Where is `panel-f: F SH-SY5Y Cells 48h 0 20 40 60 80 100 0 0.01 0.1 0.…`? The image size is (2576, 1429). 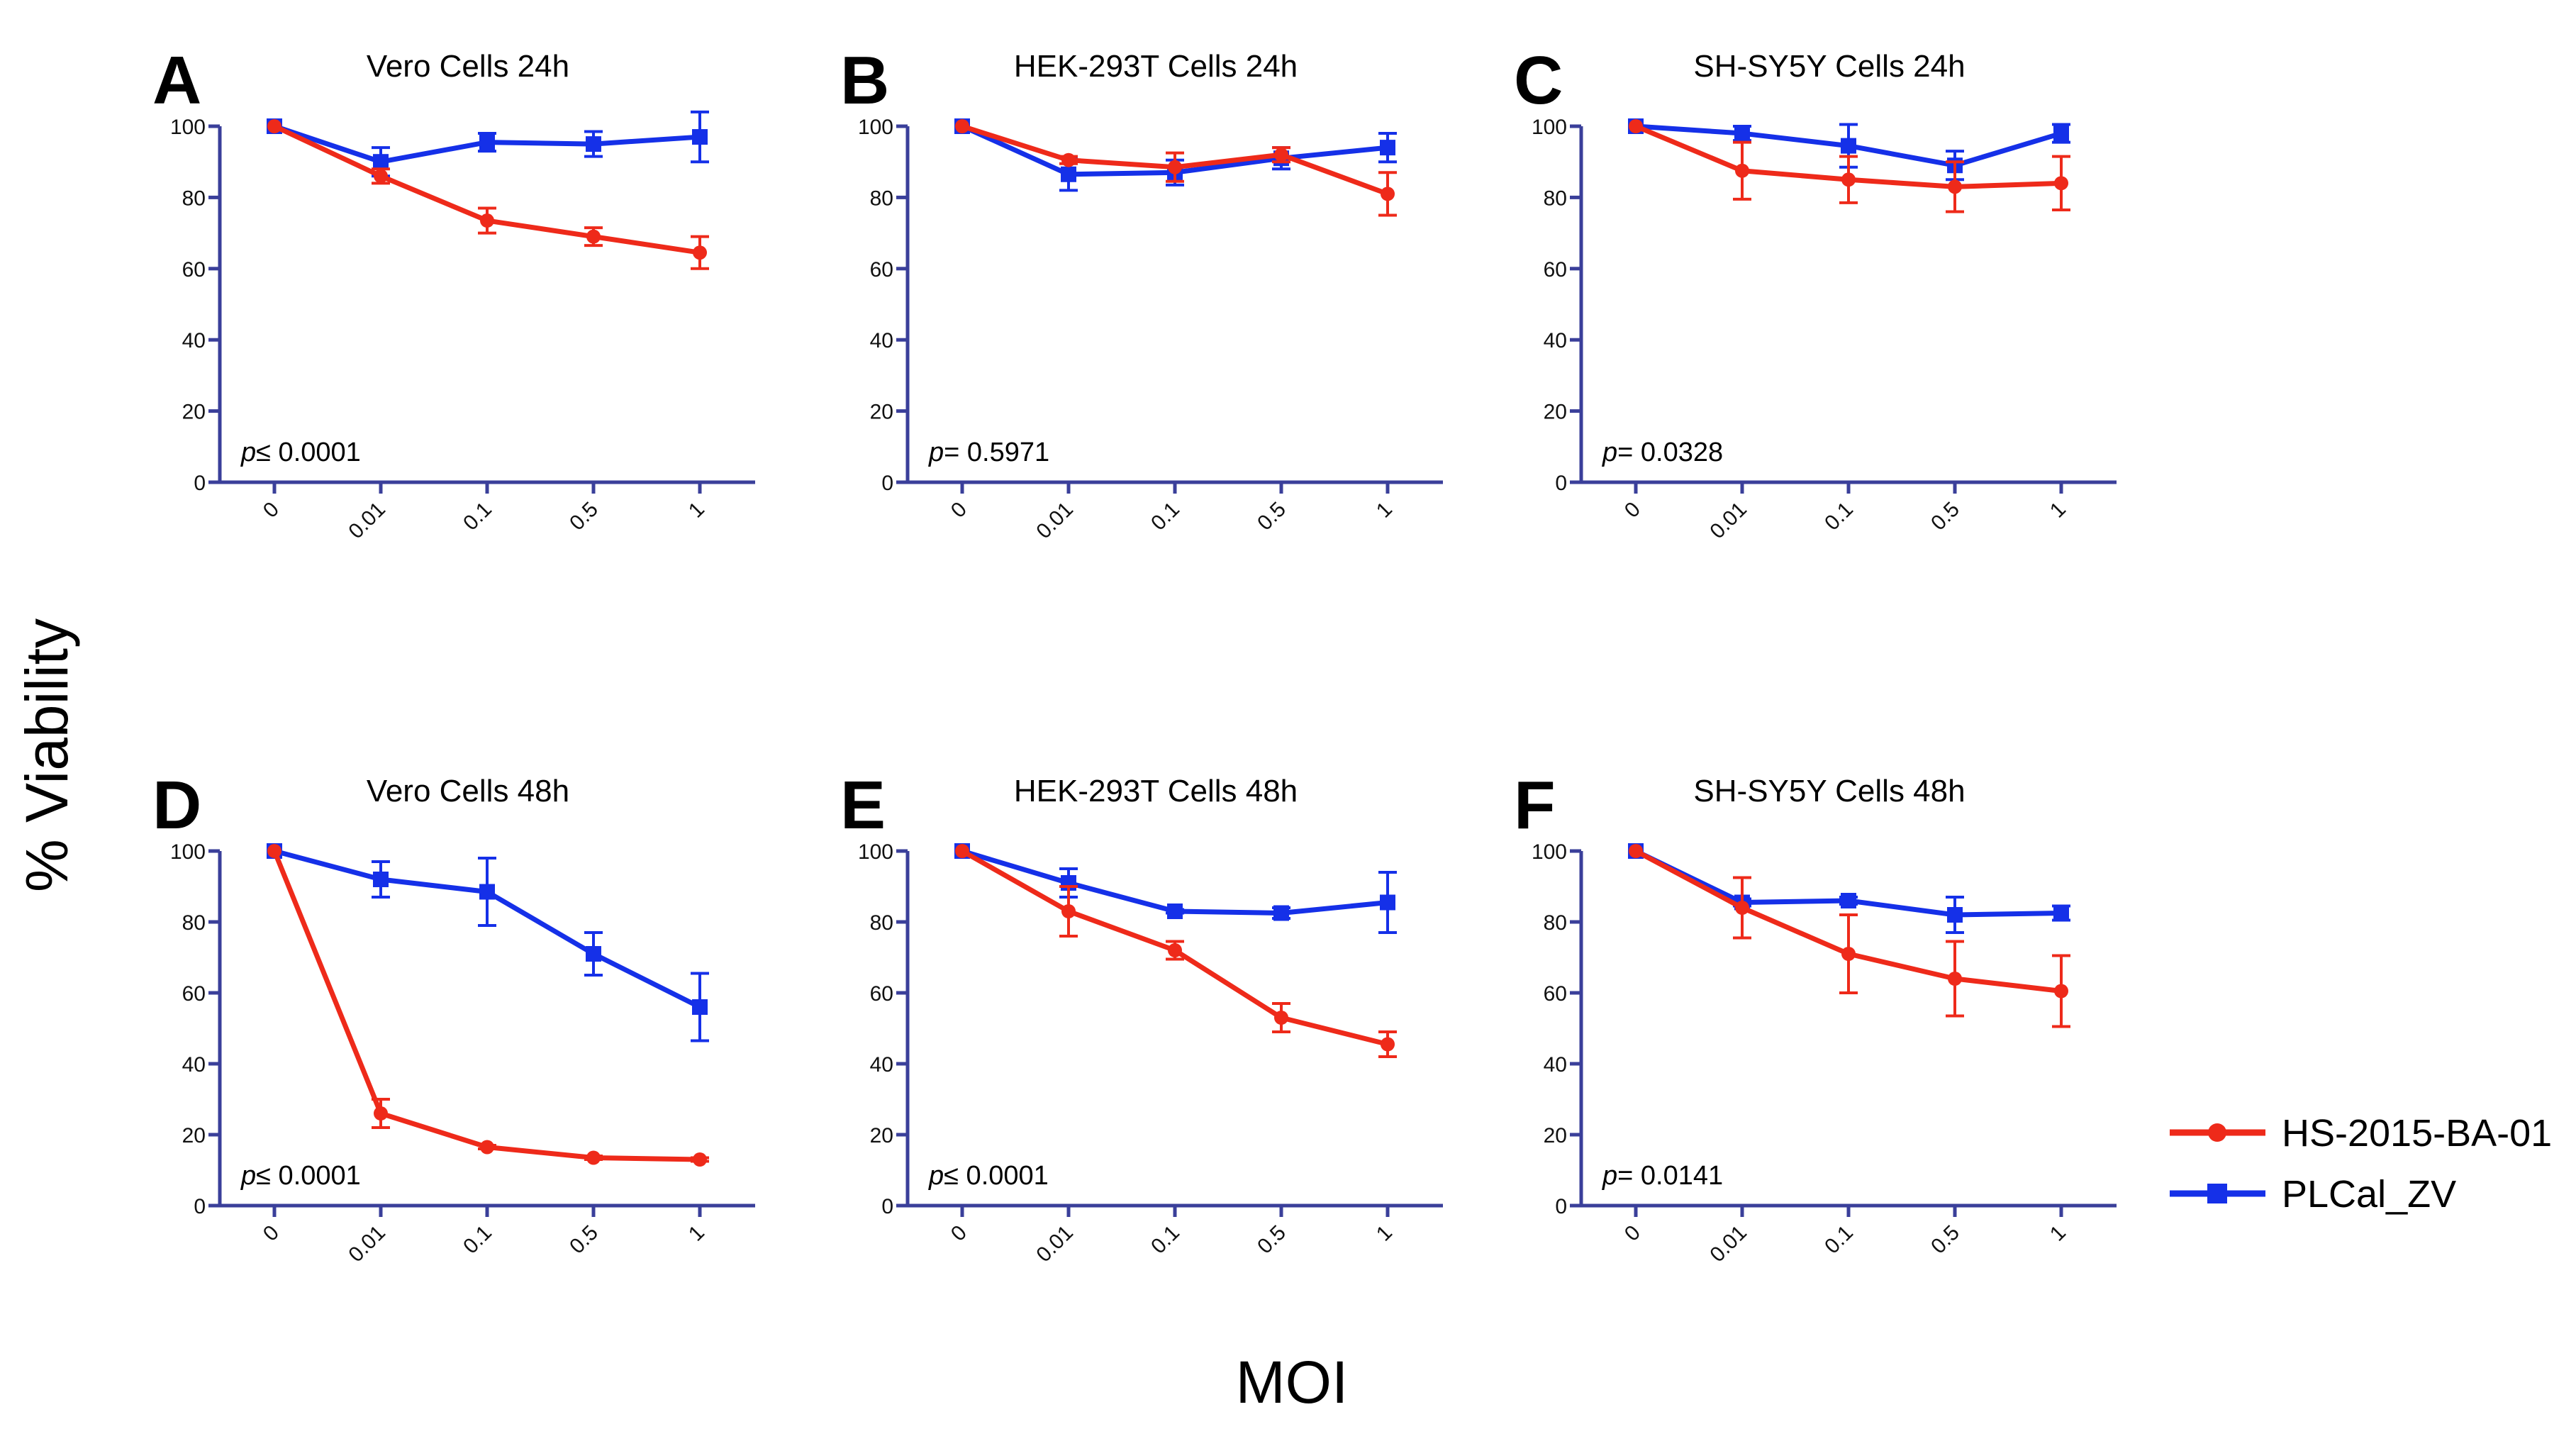 panel-f: F SH-SY5Y Cells 48h 0 20 40 60 80 100 0 0.01 0.1 0.… is located at coordinates (1815, 1017).